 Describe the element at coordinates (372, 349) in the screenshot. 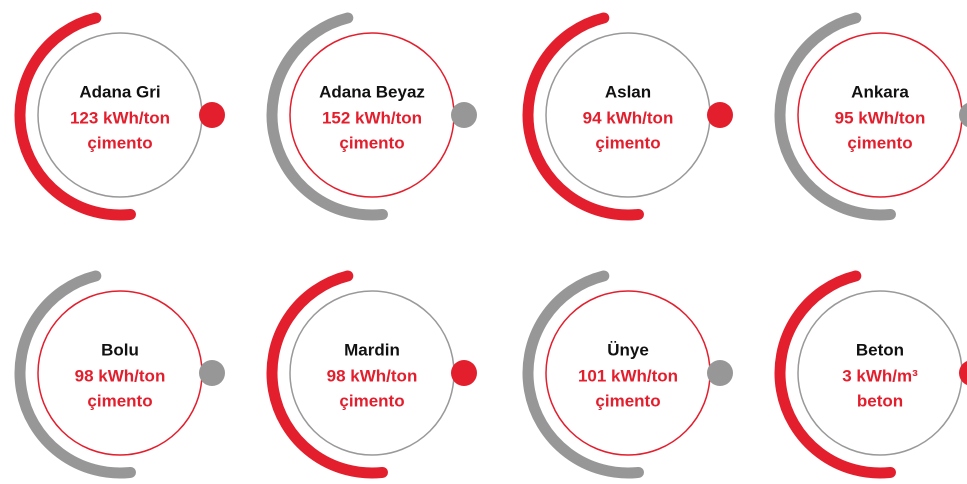

I see `plant-name: Mardin` at that location.